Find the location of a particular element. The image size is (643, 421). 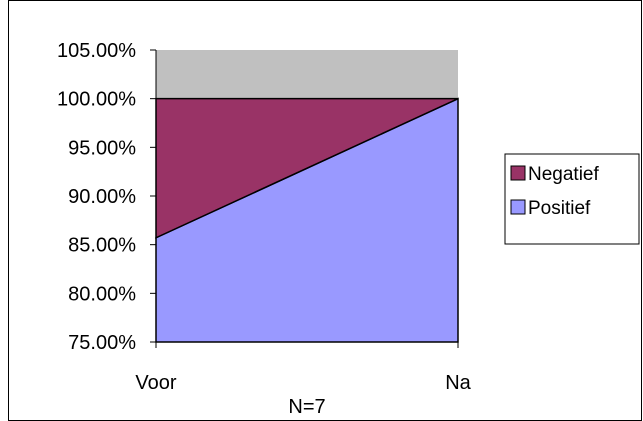

legend-box is located at coordinates (572, 199).